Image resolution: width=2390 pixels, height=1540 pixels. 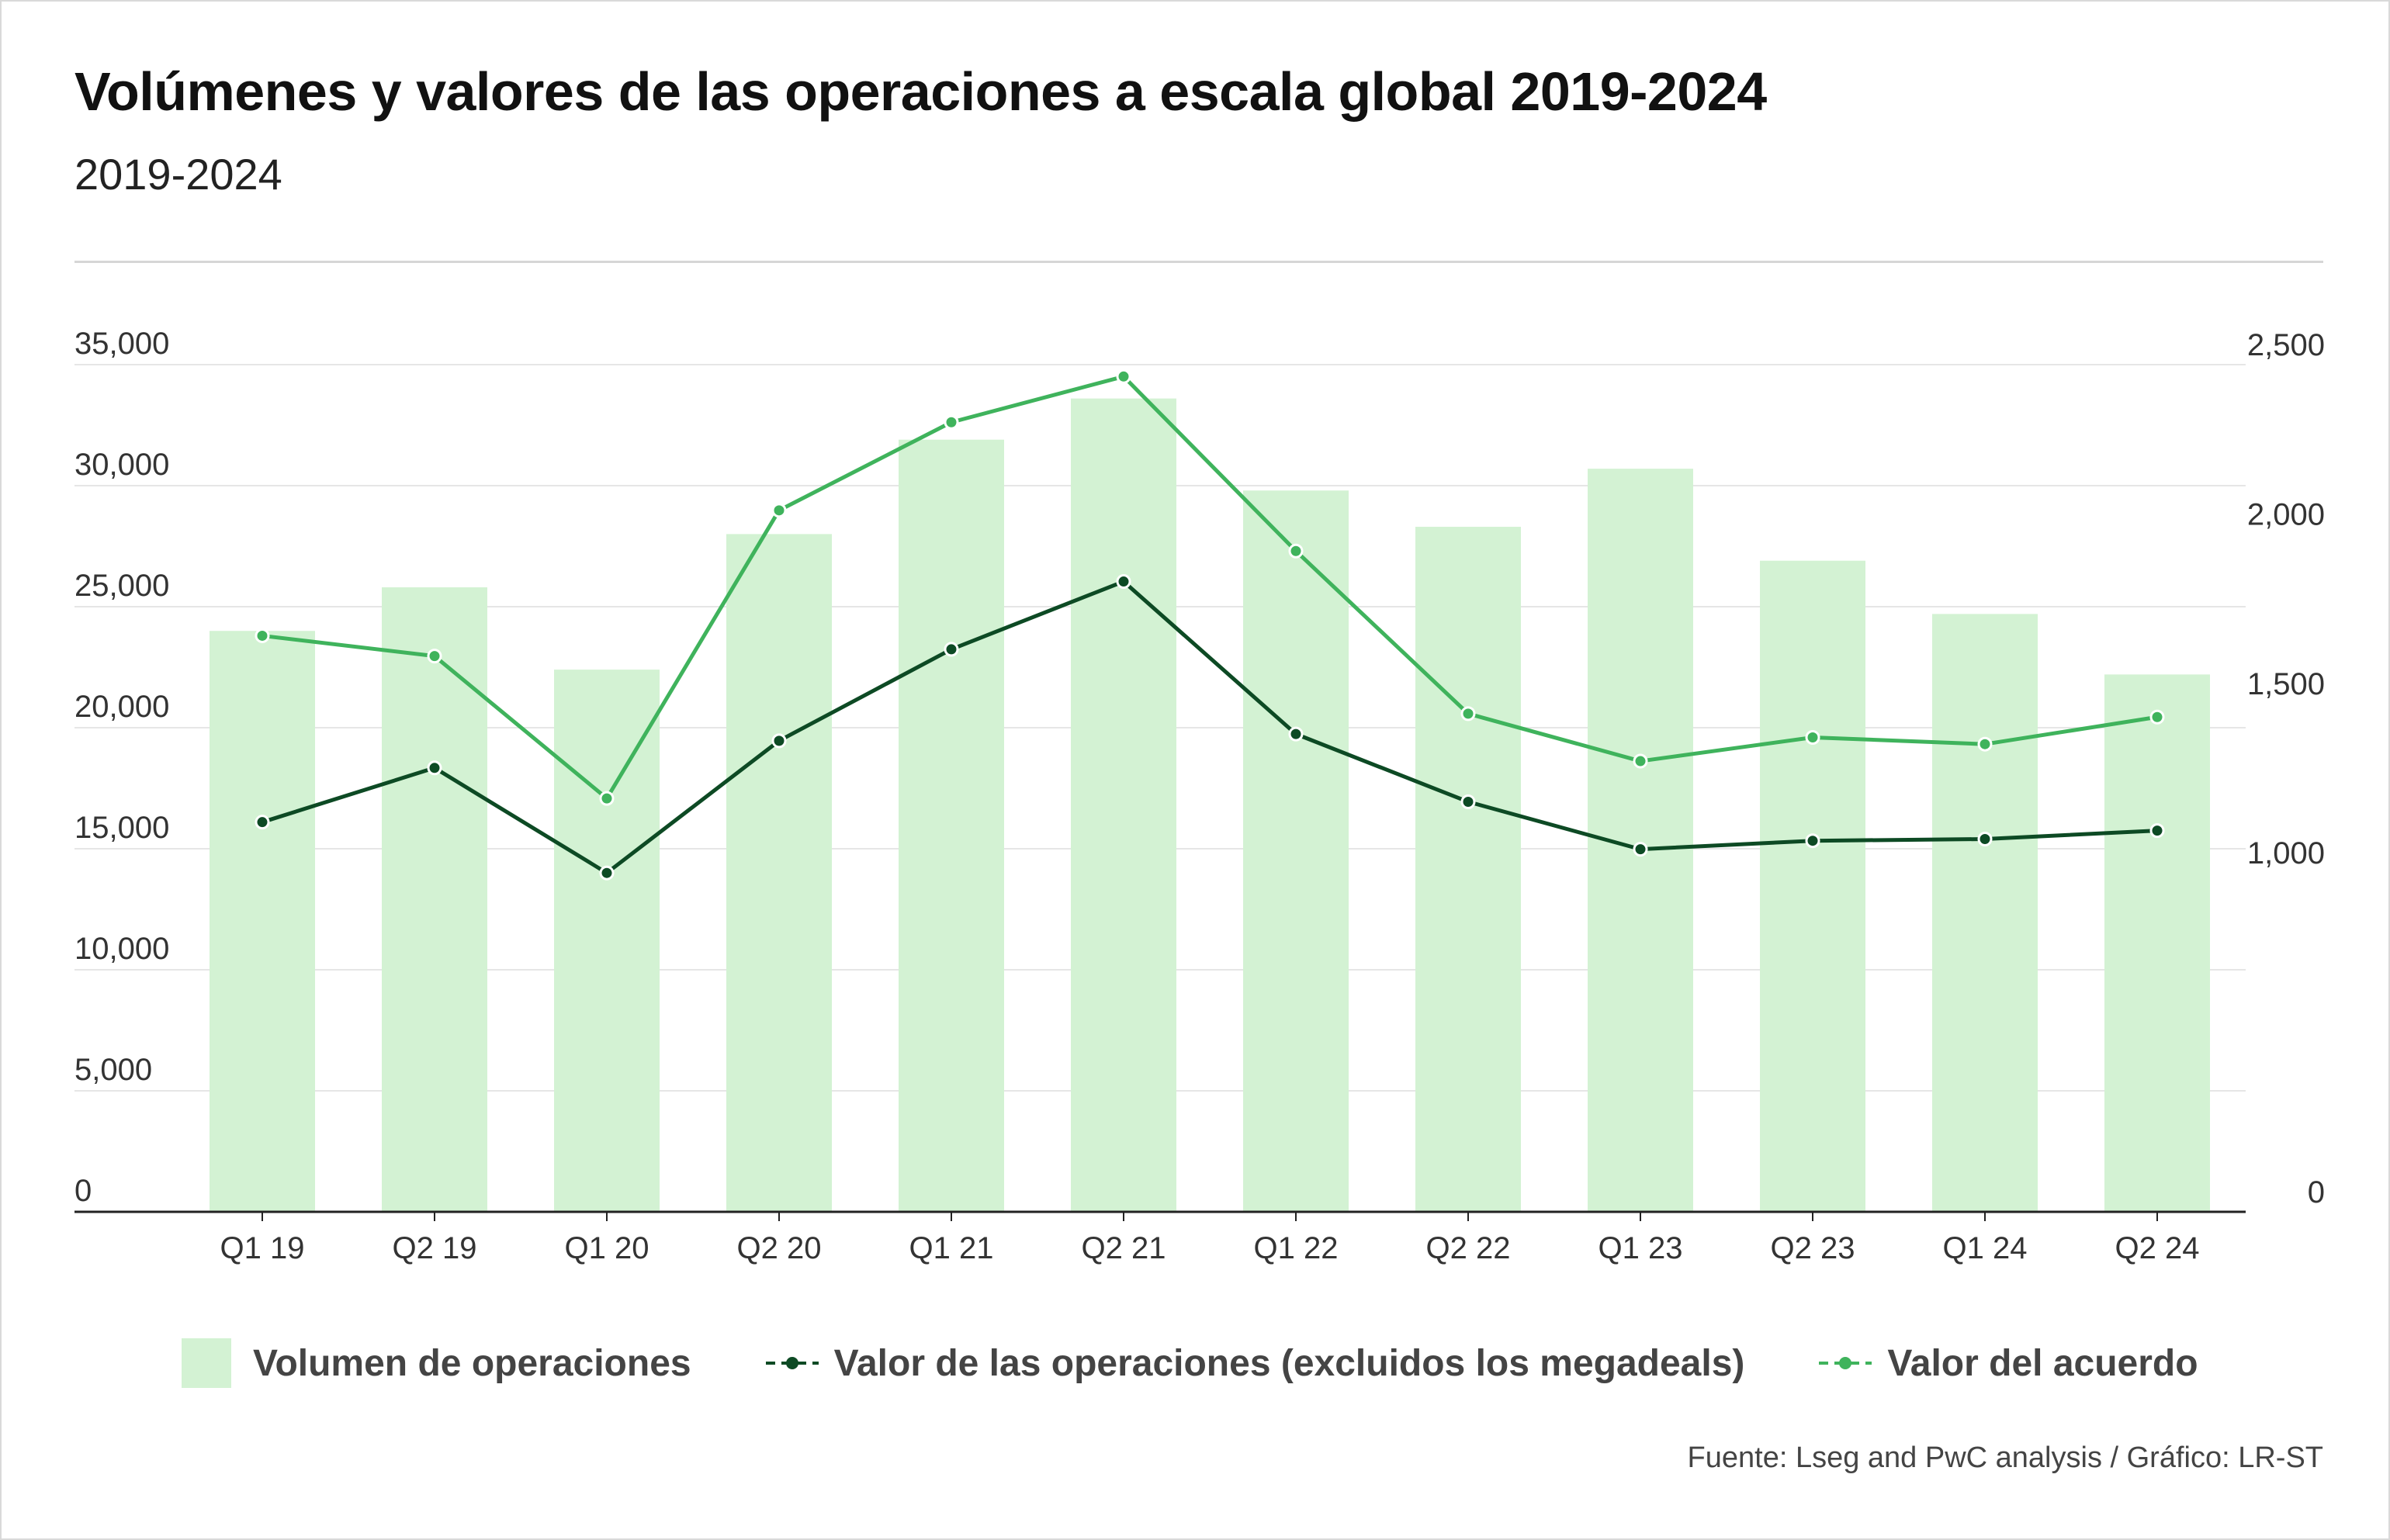 What do you see at coordinates (121, 828) in the screenshot?
I see `left-tick-label: 15,000` at bounding box center [121, 828].